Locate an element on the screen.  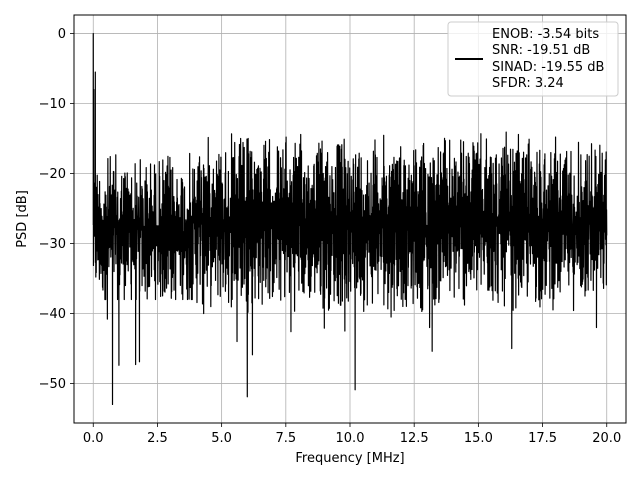
legend-sfdr: SFDR: 3.24 is located at coordinates (528, 83).